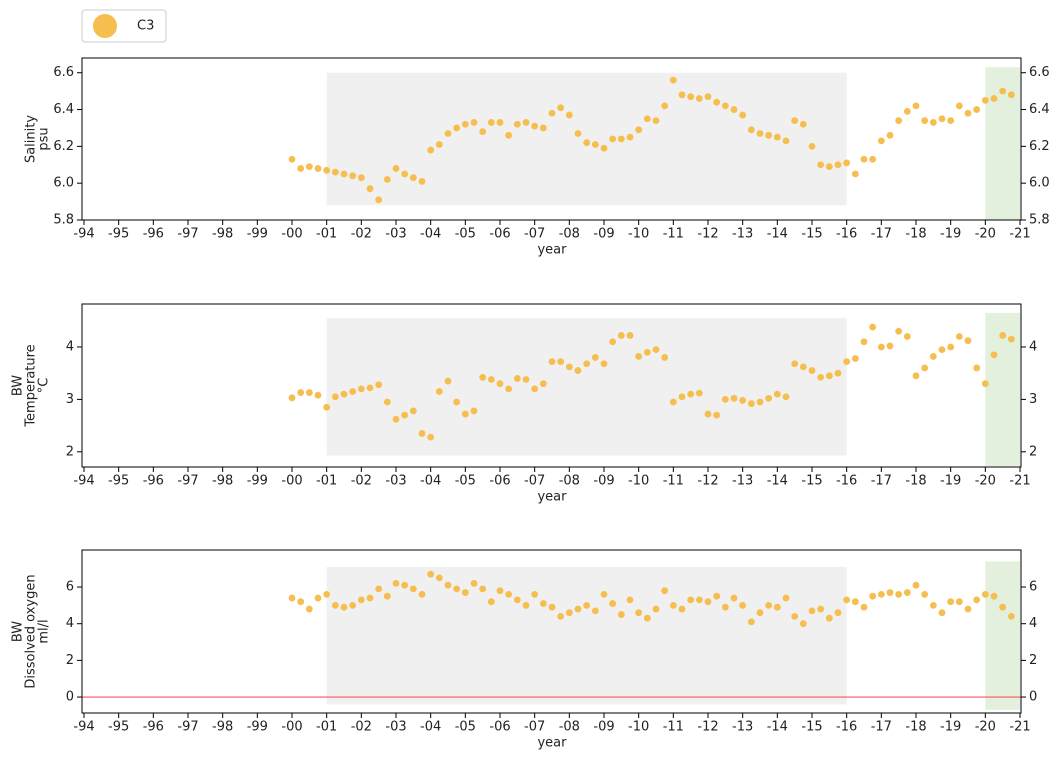 This screenshot has height=760, width=1059. What do you see at coordinates (846, 727) in the screenshot?
I see `x-tick-label: -16` at bounding box center [846, 727].